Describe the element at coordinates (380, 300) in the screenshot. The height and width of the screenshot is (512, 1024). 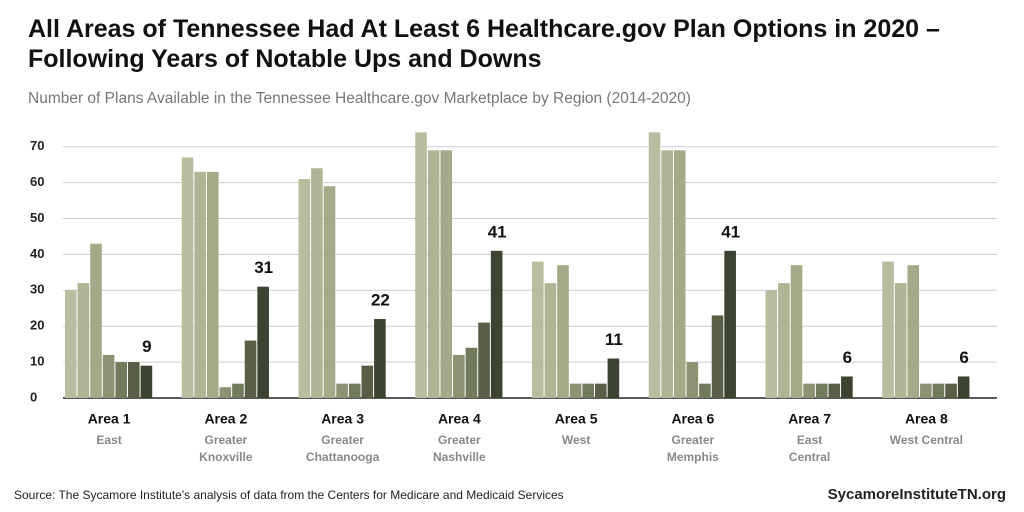
I see `data-label: 22` at that location.